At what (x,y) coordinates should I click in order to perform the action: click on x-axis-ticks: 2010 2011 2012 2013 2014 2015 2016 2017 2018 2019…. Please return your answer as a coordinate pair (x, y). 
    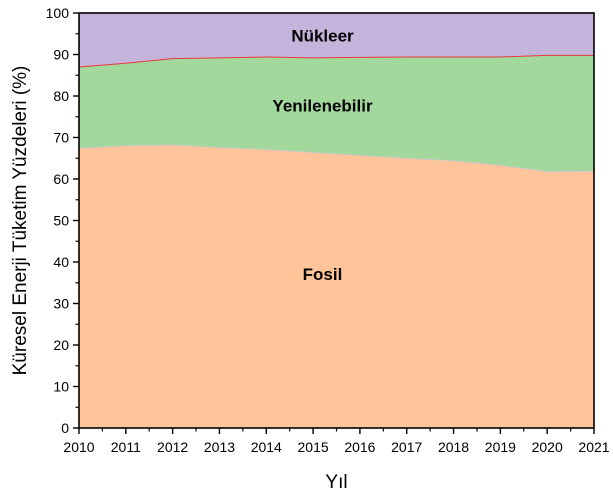
    Looking at the image, I should click on (336, 441).